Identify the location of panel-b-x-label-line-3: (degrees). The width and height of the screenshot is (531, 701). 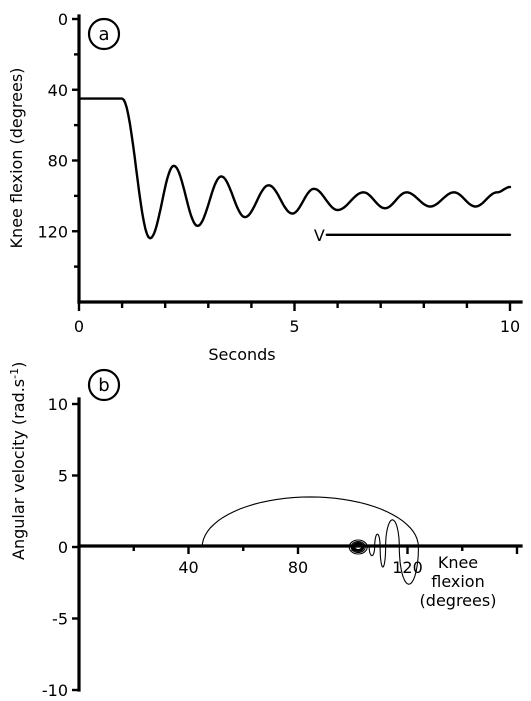
(458, 600).